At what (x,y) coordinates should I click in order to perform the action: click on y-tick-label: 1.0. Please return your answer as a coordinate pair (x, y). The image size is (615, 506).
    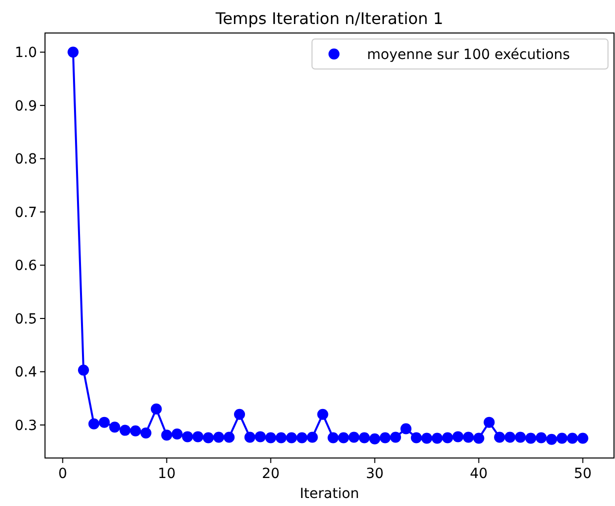
    Looking at the image, I should click on (25, 53).